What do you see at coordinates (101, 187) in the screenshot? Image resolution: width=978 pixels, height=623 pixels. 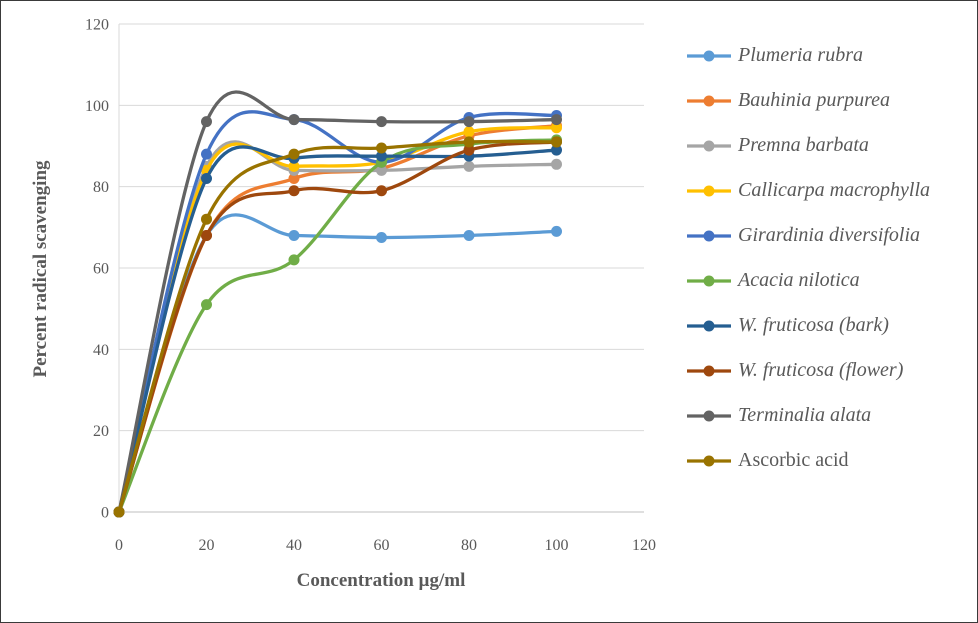 I see `y-tick-label: 80` at bounding box center [101, 187].